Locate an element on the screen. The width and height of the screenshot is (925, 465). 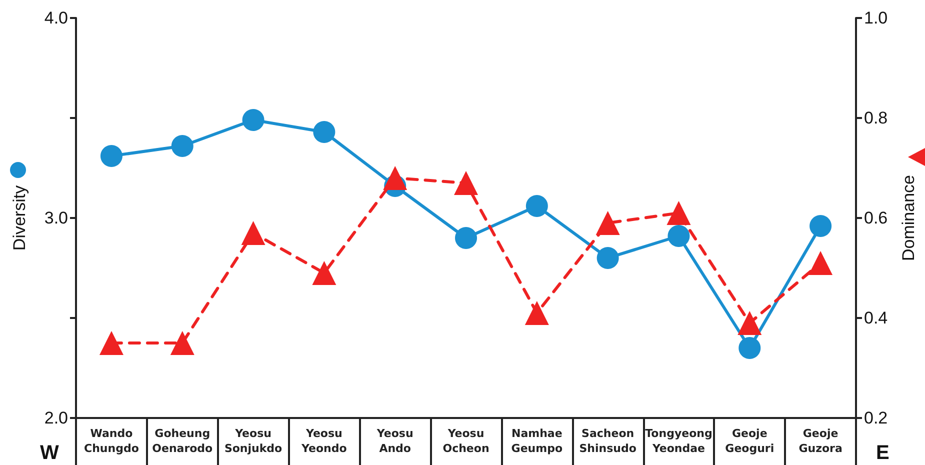
x-tick-label: Yeosu Ocheon is located at coordinates (466, 441).